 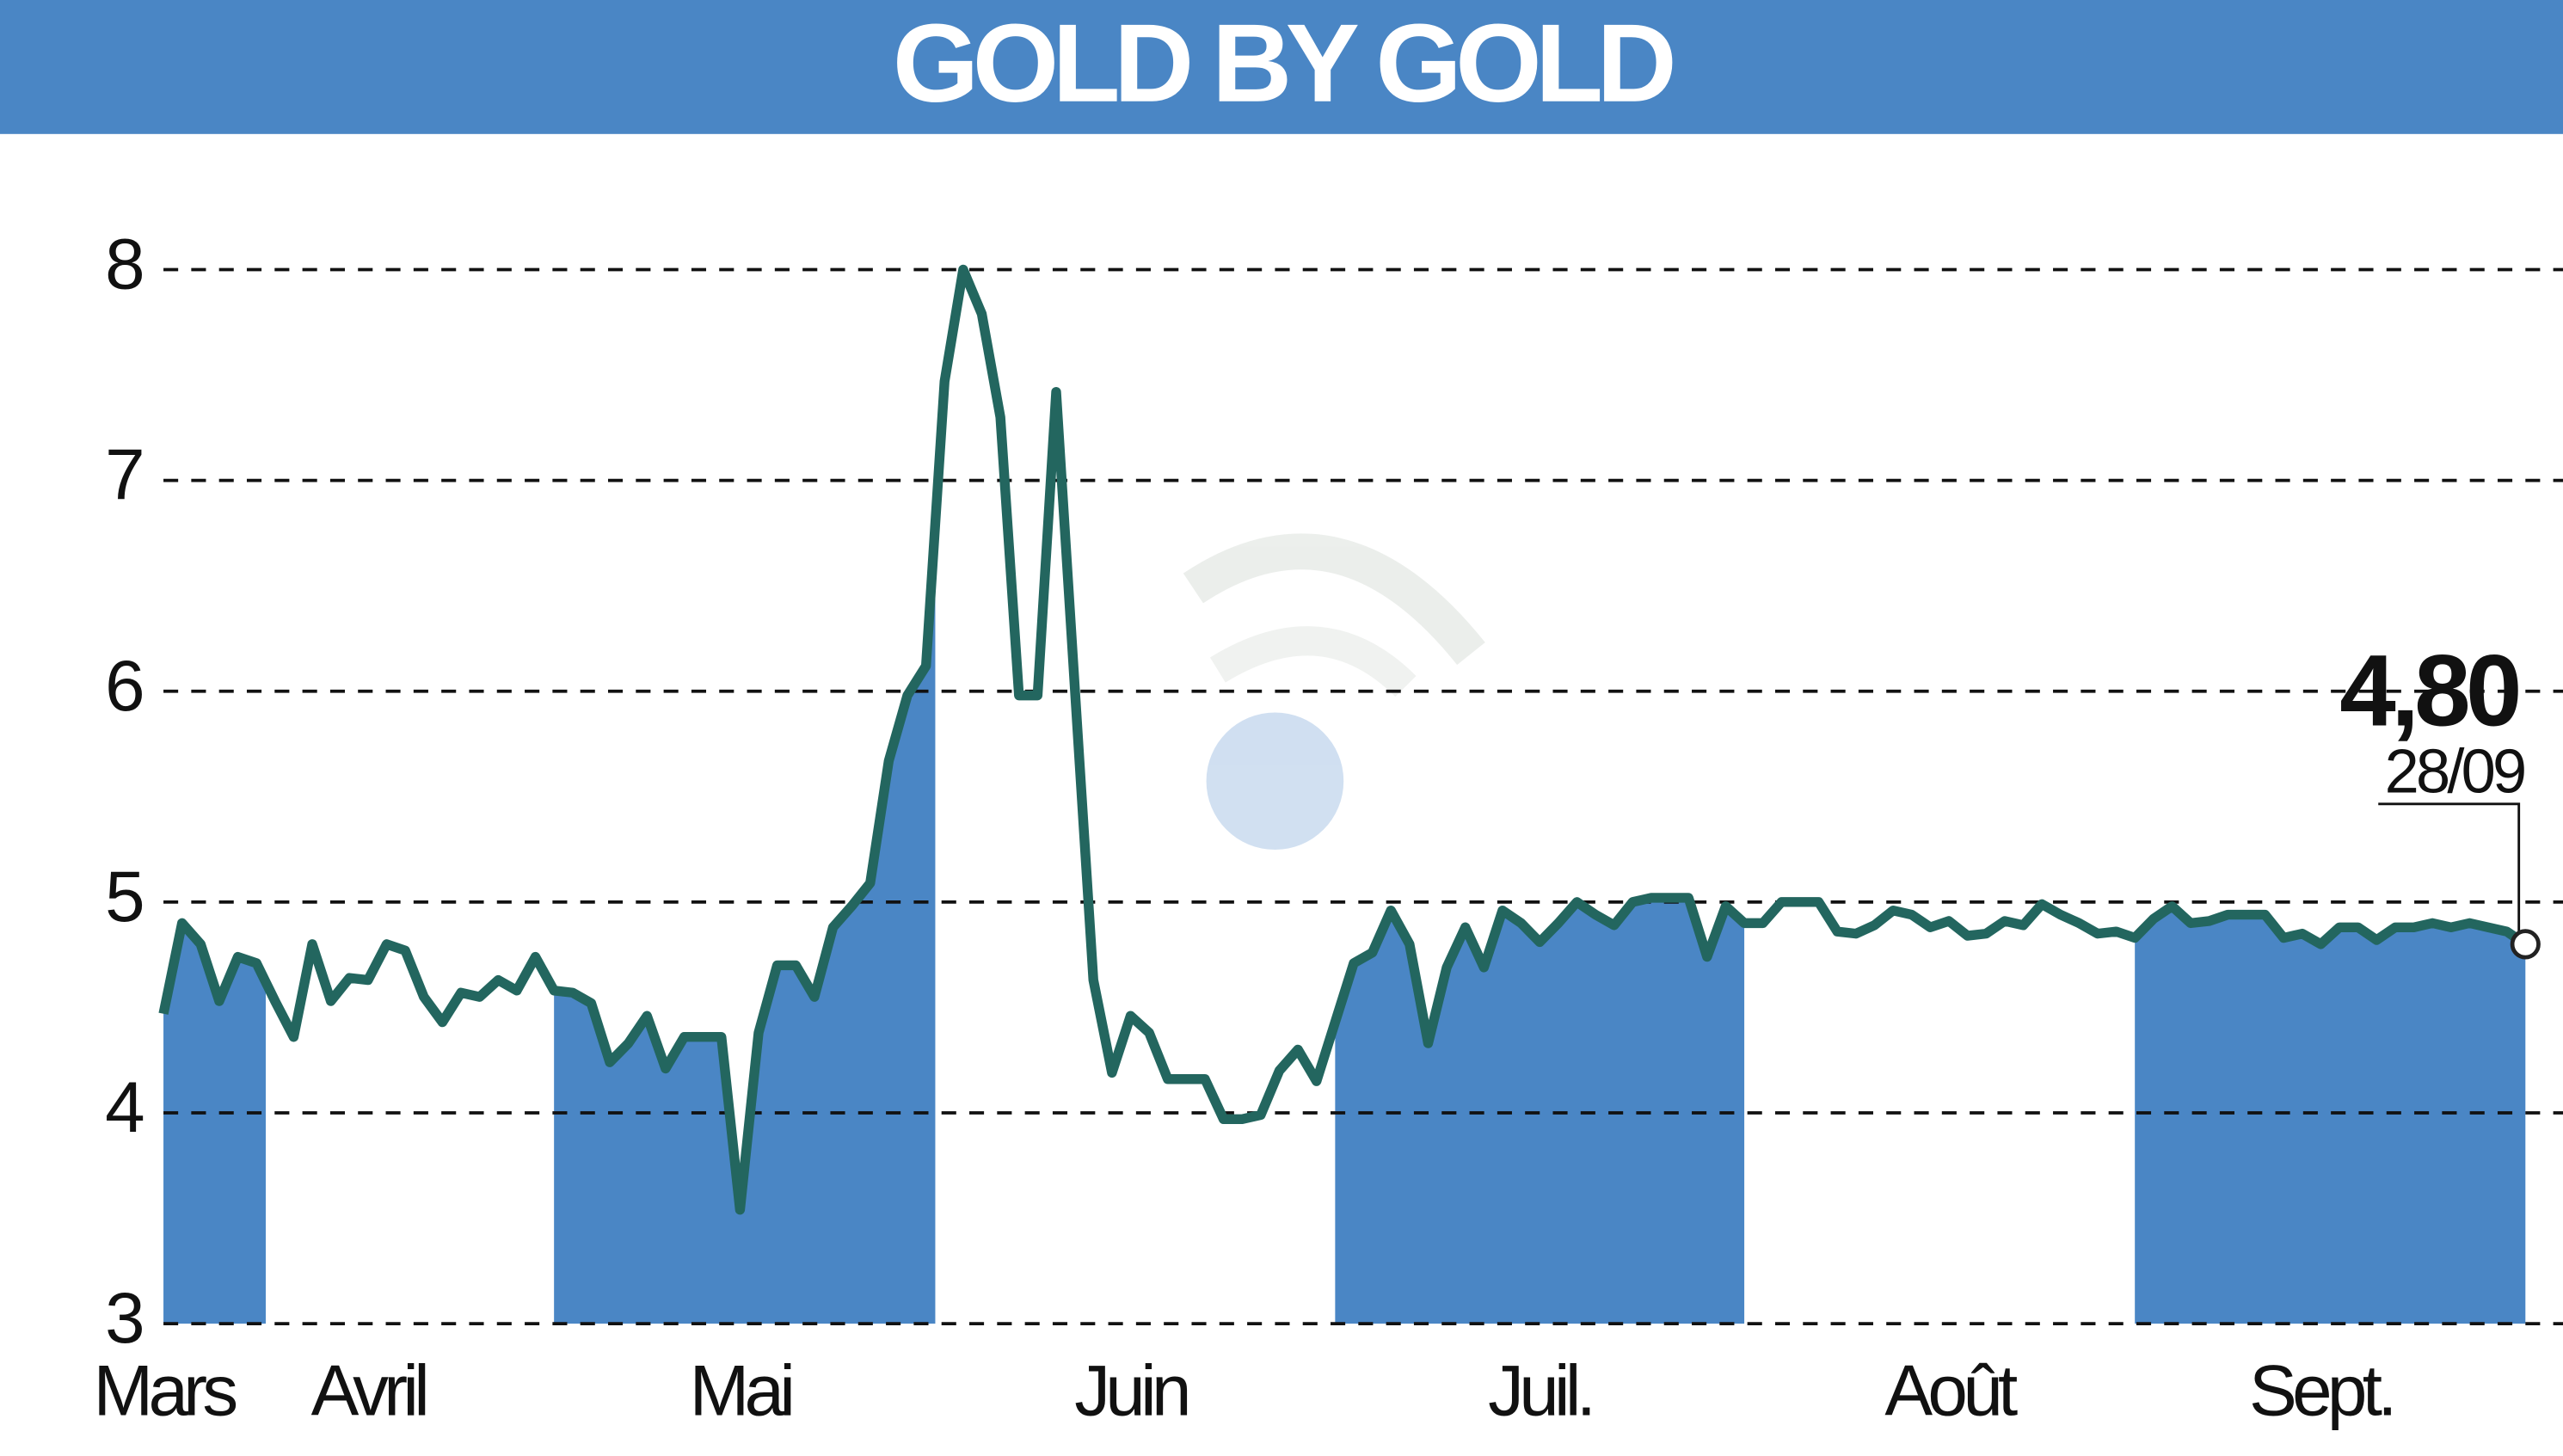 I want to click on x-tick-label: Mai, so click(x=740, y=1391).